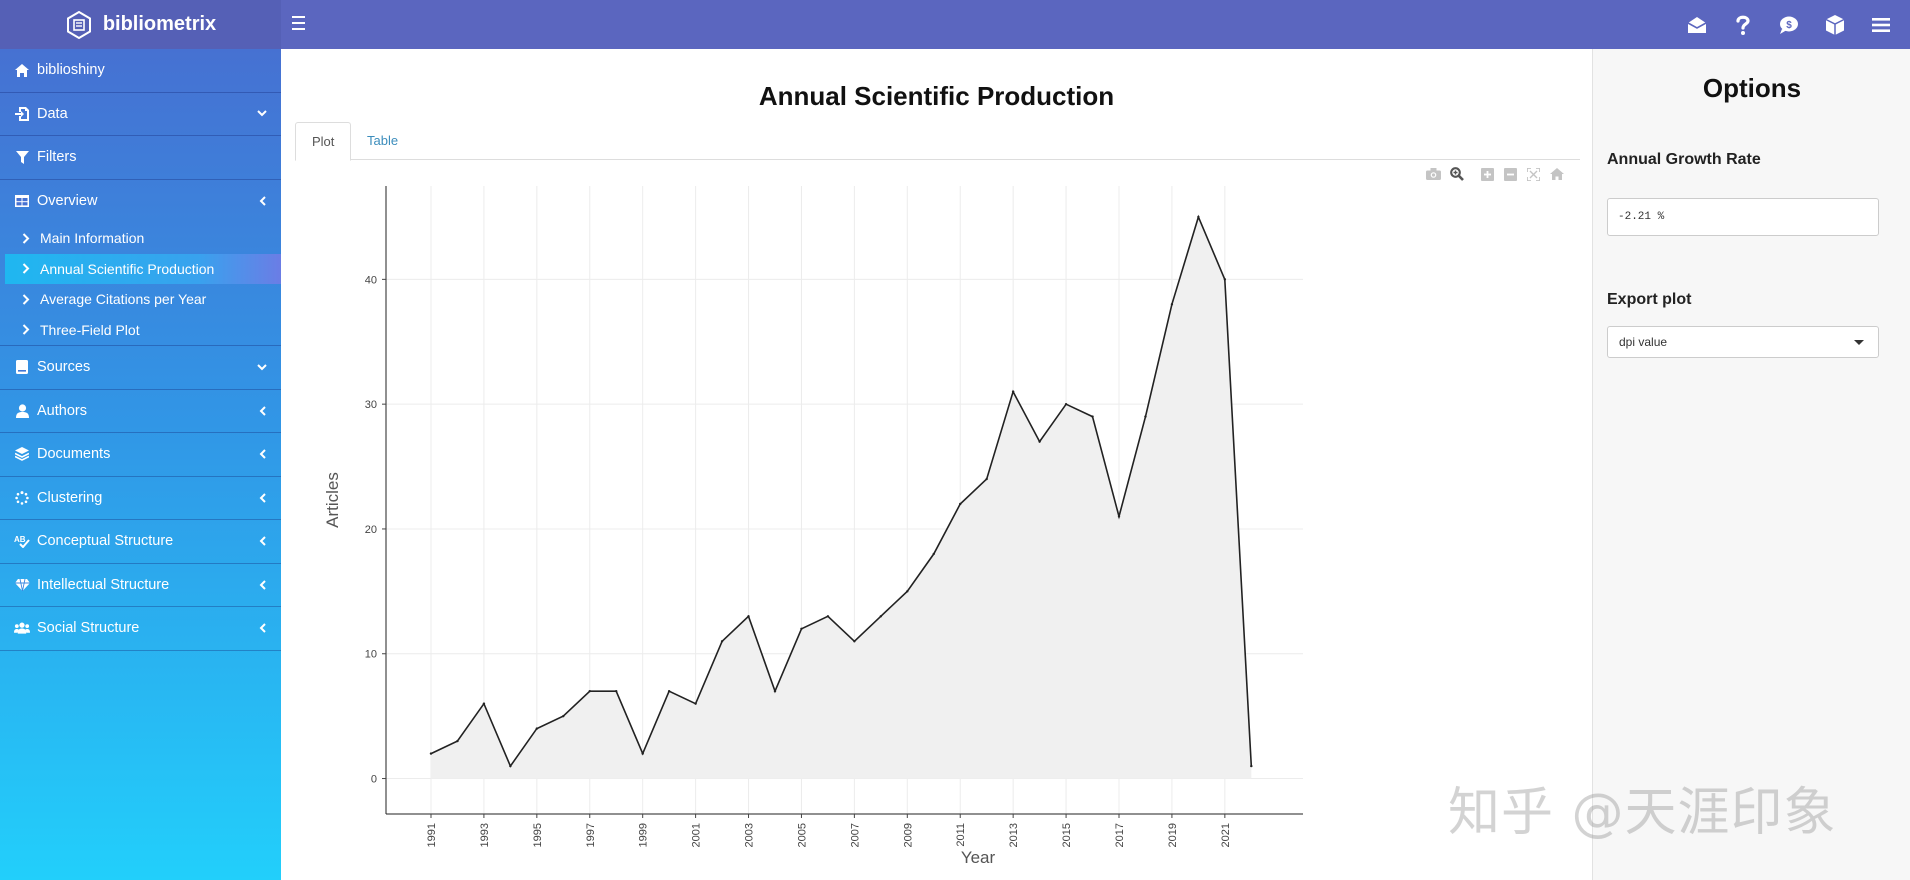  I want to click on sidebar-item-label: Intellectual Structure, so click(103, 584).